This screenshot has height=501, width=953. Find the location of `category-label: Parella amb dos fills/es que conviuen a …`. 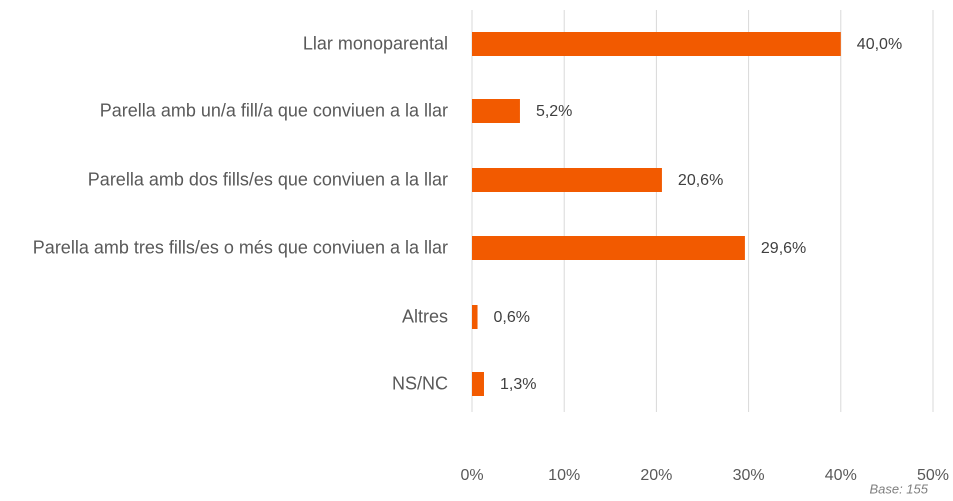

category-label: Parella amb dos fills/es que conviuen a … is located at coordinates (267, 179).